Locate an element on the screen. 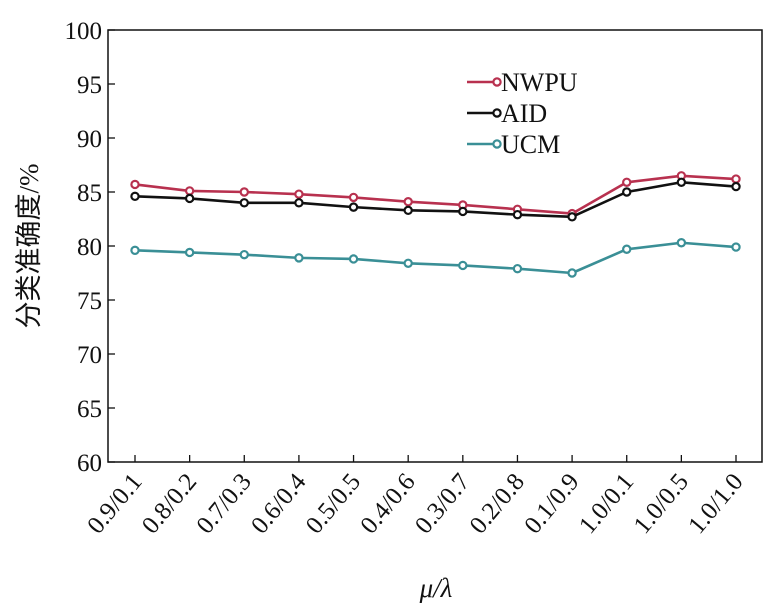 The width and height of the screenshot is (776, 611). legend-label-aid: AID is located at coordinates (524, 113).